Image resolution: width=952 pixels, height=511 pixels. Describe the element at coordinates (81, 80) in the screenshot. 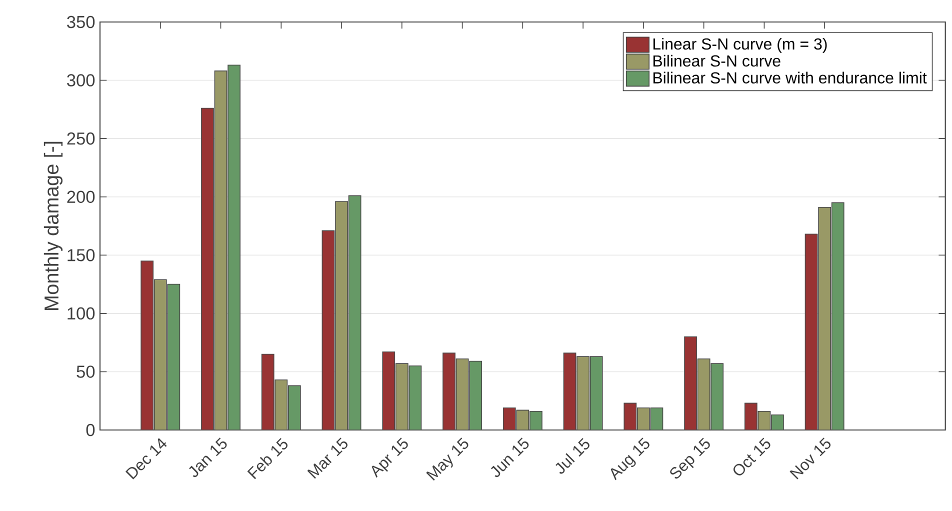

I see `y-tick-label: 300` at that location.